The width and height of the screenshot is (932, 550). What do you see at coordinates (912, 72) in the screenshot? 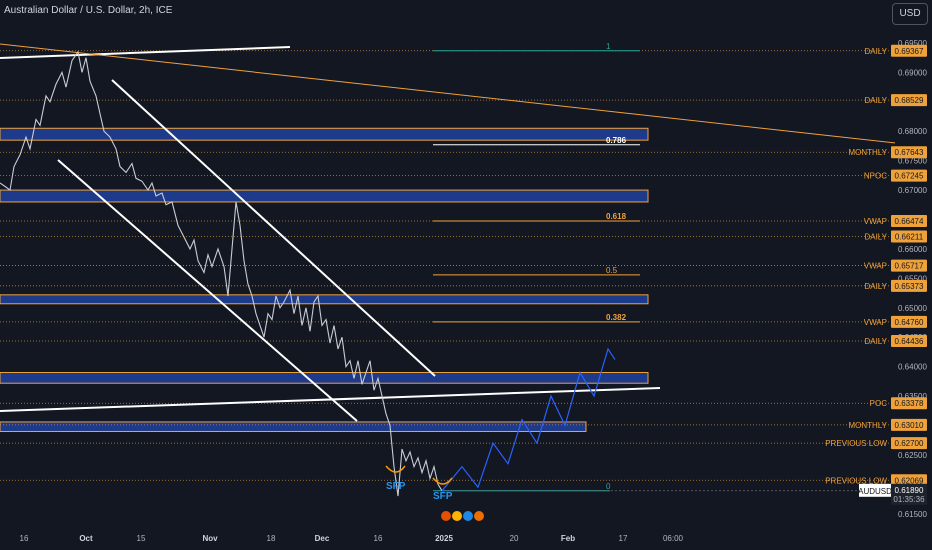
I see `y-tick-label: 0.69000` at bounding box center [912, 72].